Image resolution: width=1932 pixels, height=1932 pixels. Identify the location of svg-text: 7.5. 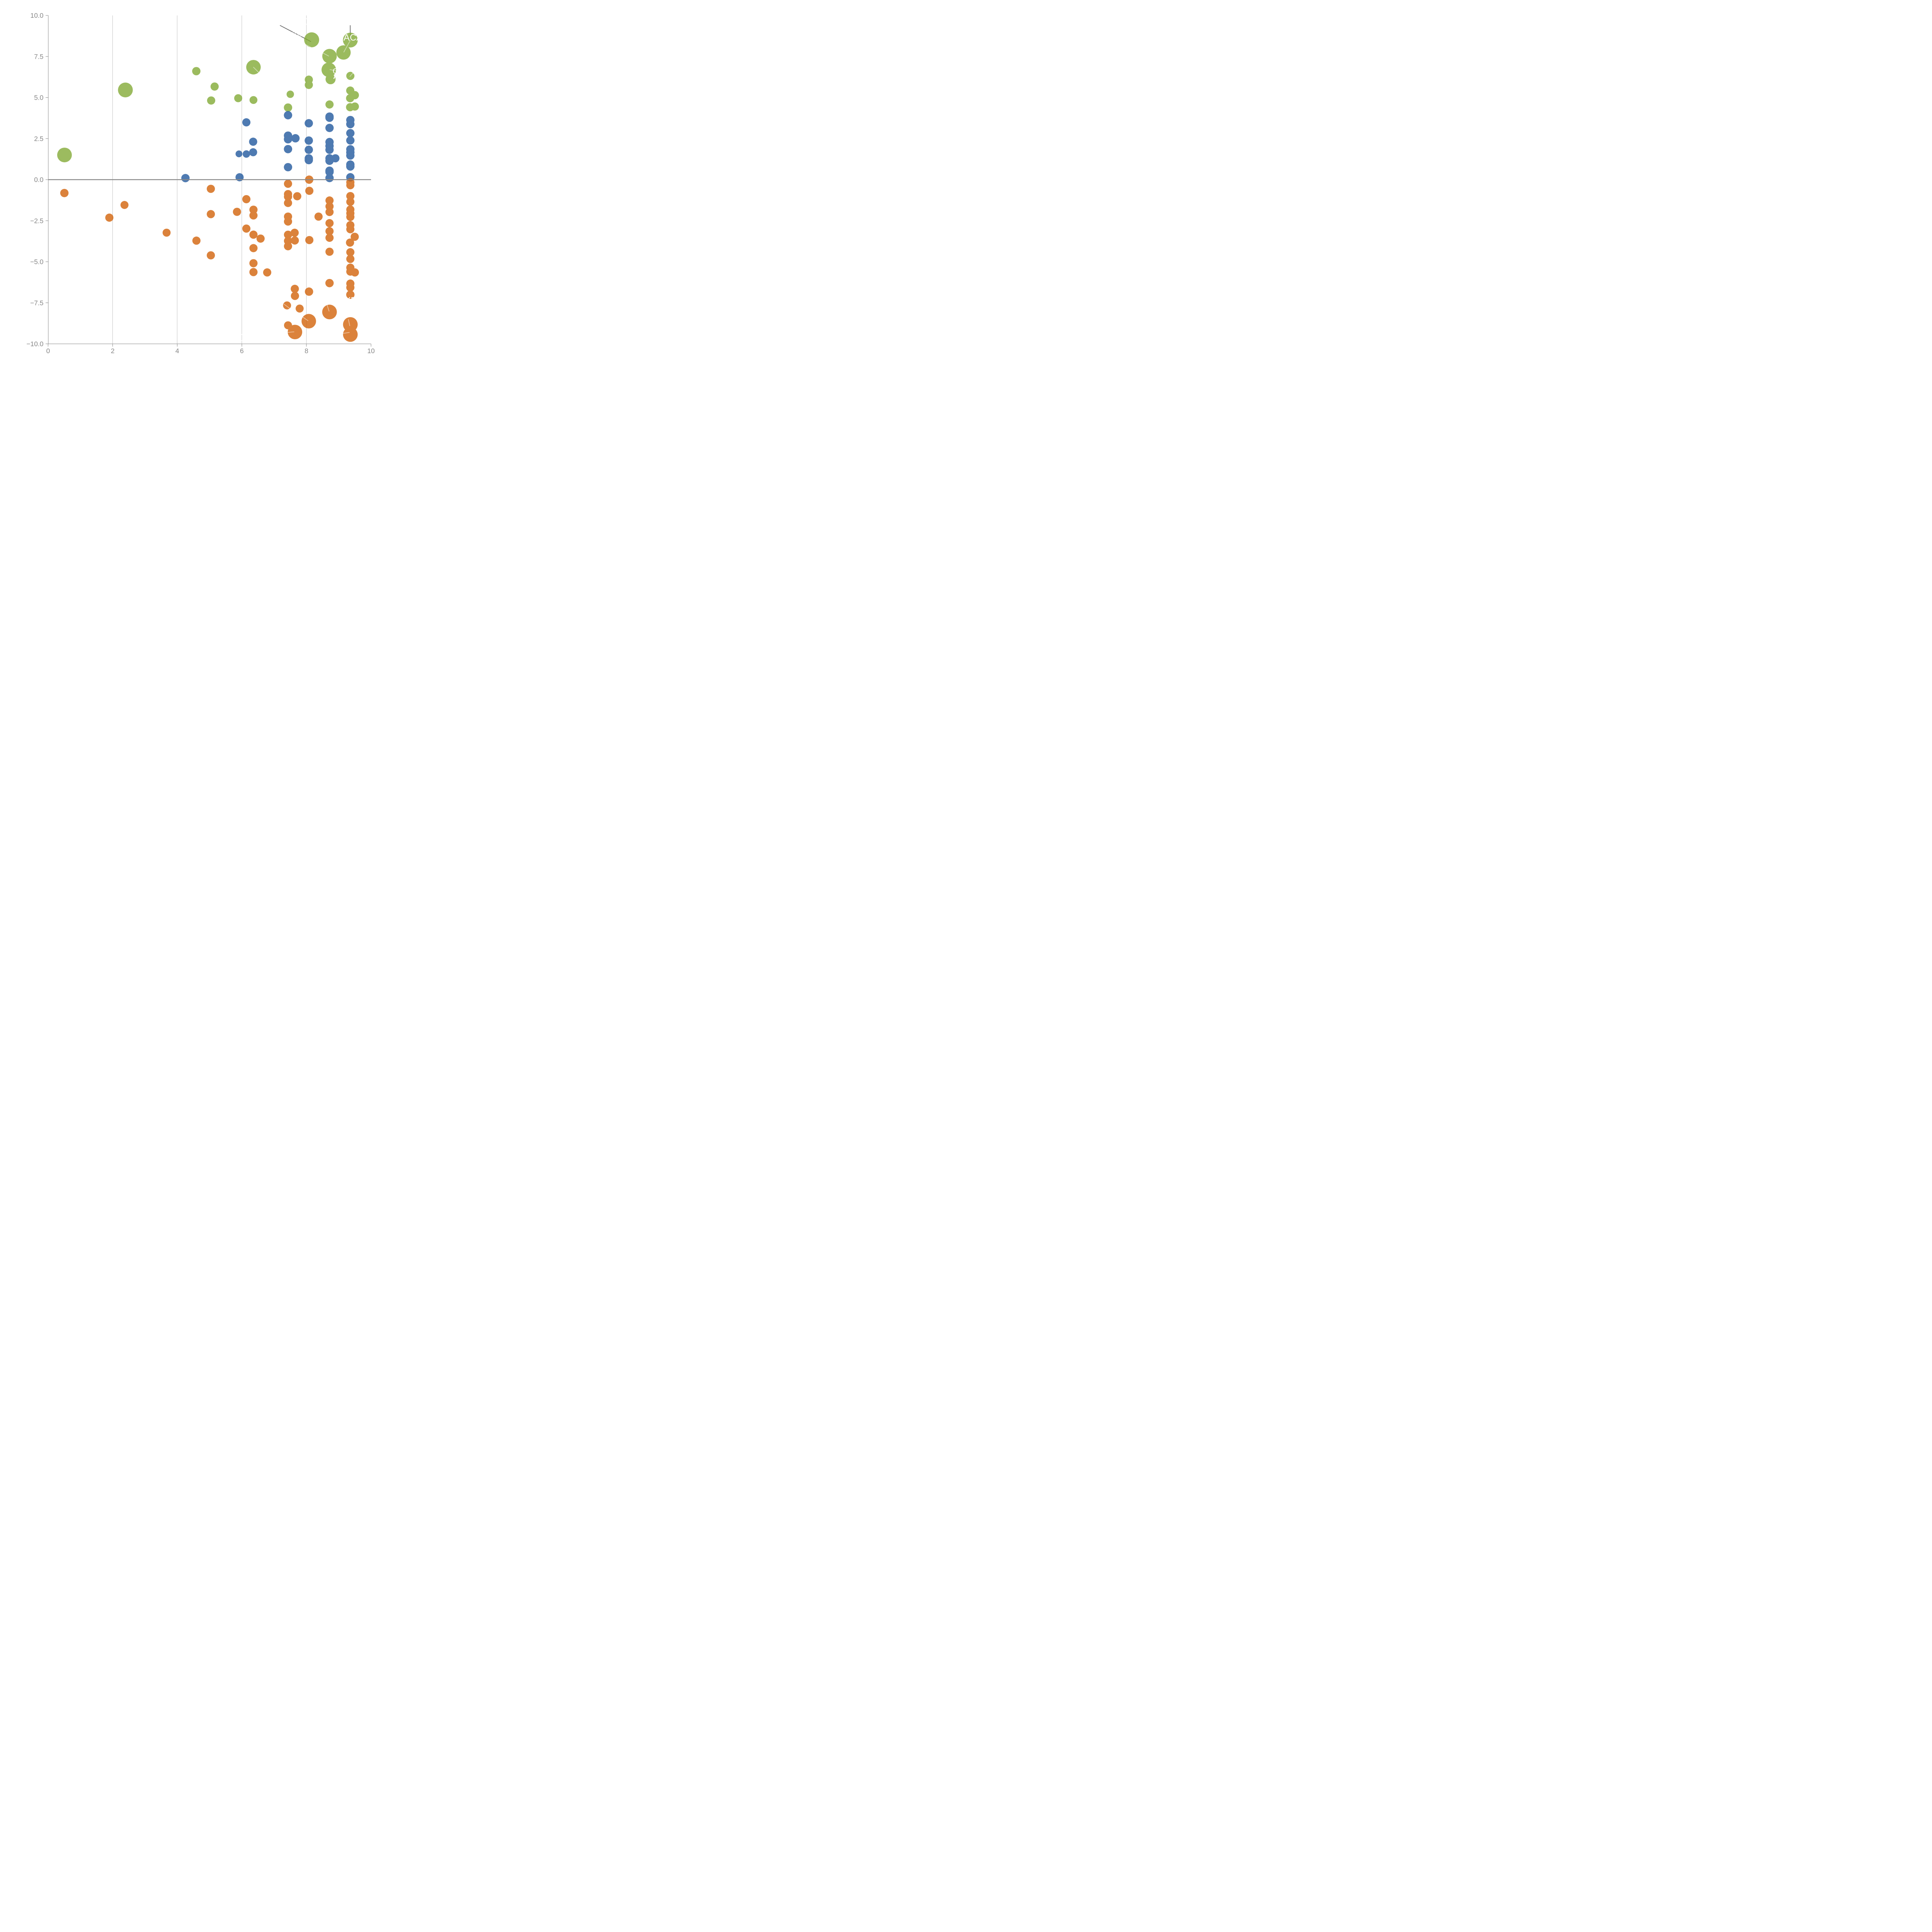
(39, 57).